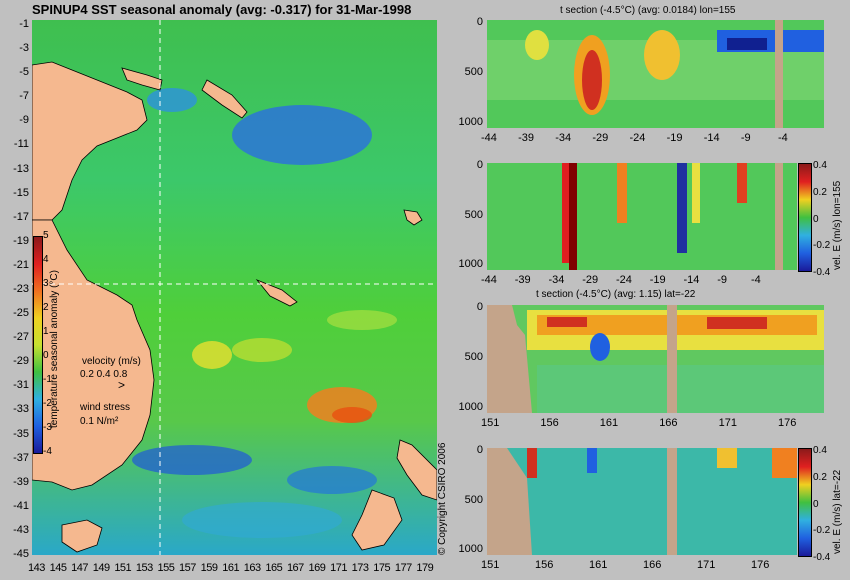  What do you see at coordinates (556, 280) in the screenshot?
I see `panel-x-tick-label: -34` at bounding box center [556, 280].